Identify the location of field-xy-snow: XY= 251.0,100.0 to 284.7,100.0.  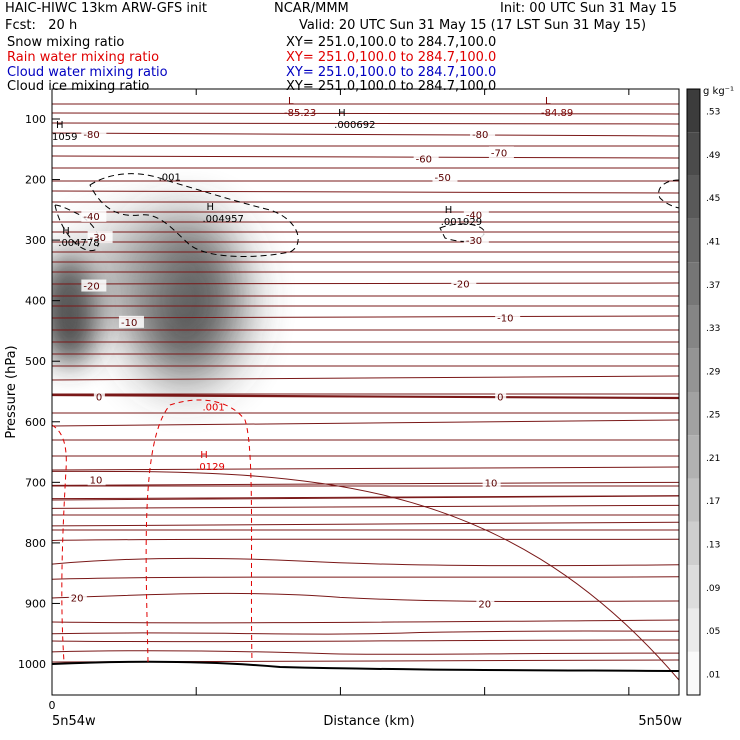
(391, 42).